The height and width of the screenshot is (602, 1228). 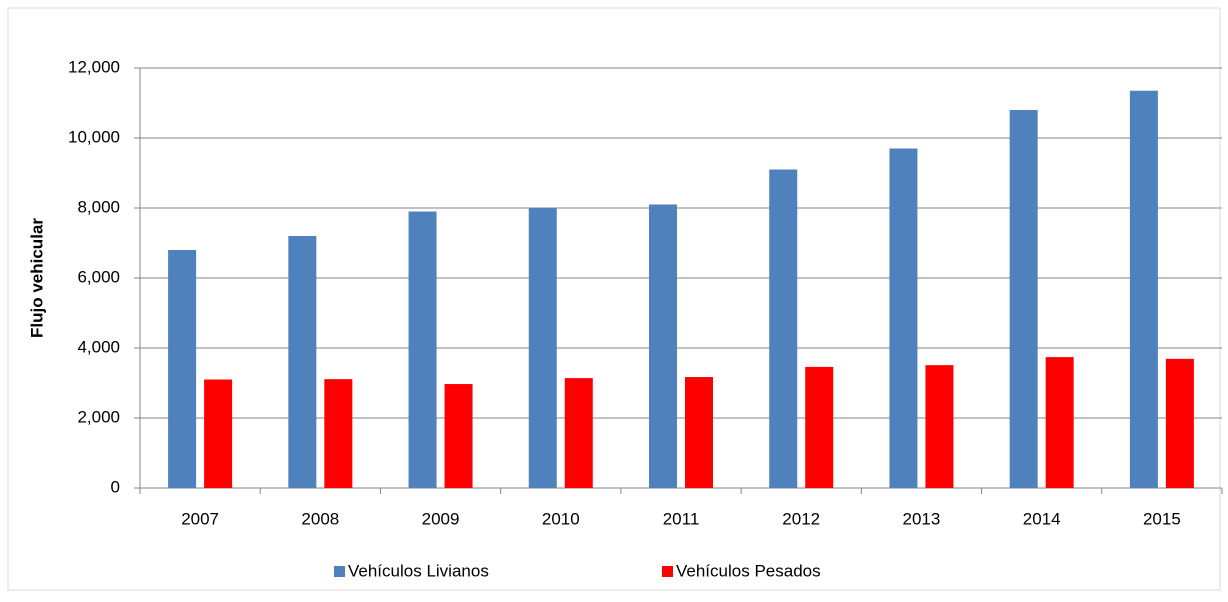 What do you see at coordinates (98, 346) in the screenshot?
I see `y-tick-label: 4,000` at bounding box center [98, 346].